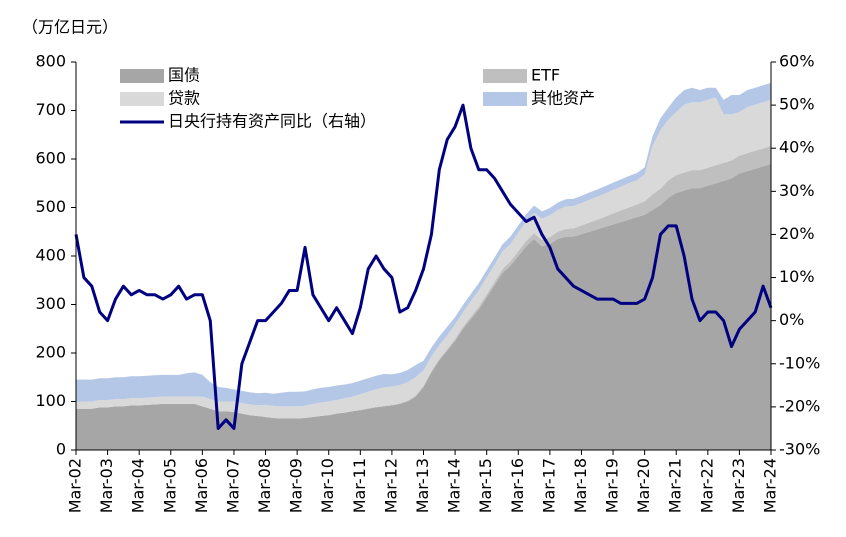 Image resolution: width=846 pixels, height=537 pixels. Describe the element at coordinates (675, 485) in the screenshot. I see `x-tick-label: Mar-21` at that location.